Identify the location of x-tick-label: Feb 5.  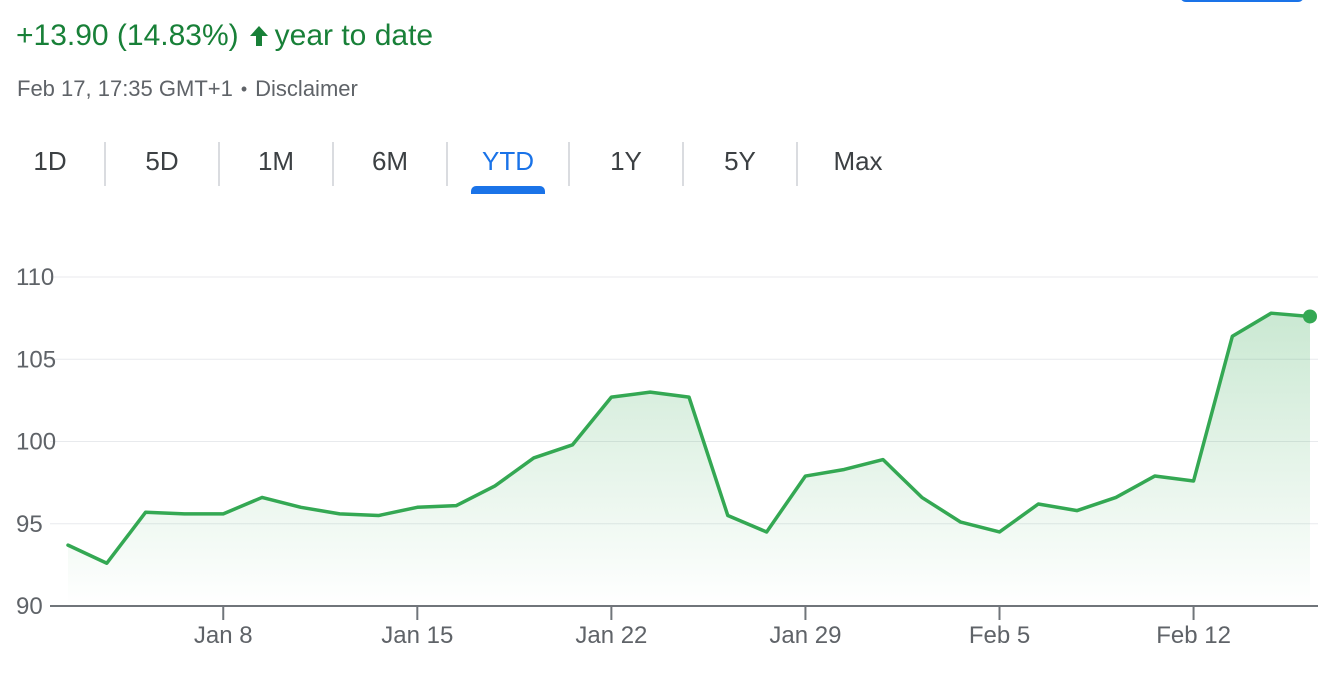
(999, 635).